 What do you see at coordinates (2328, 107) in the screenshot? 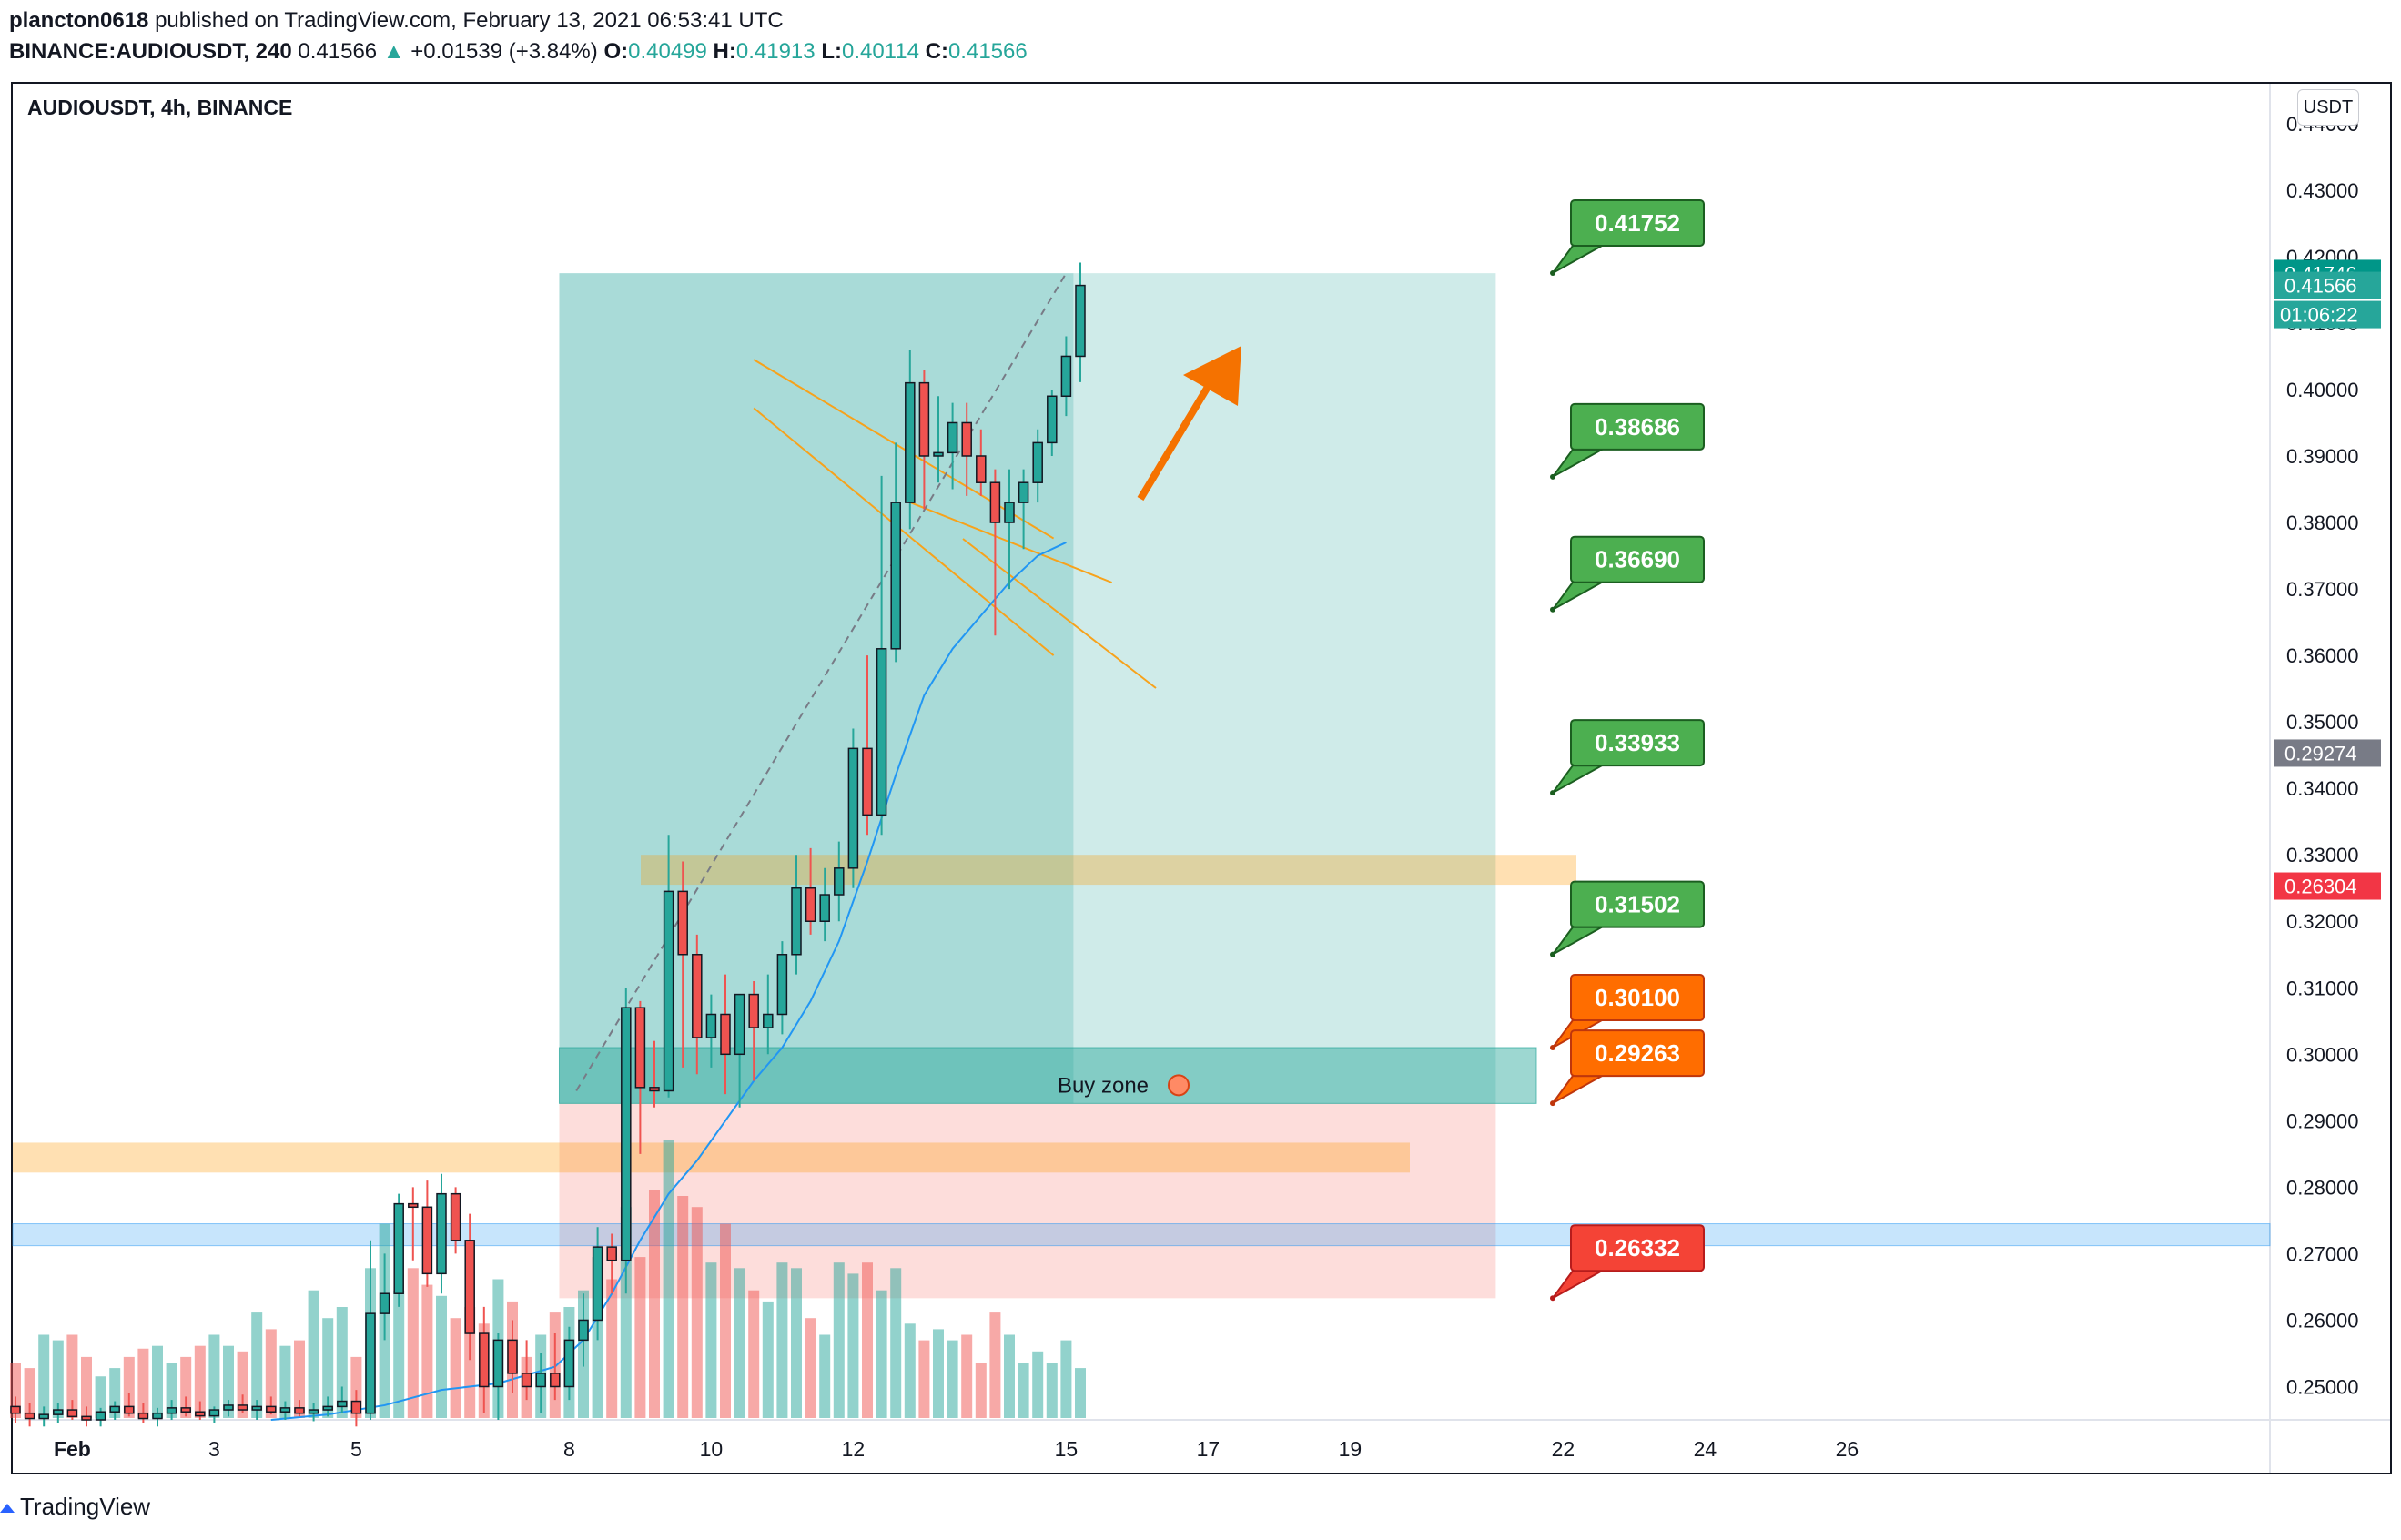
I see `currency-button: USDT` at bounding box center [2328, 107].